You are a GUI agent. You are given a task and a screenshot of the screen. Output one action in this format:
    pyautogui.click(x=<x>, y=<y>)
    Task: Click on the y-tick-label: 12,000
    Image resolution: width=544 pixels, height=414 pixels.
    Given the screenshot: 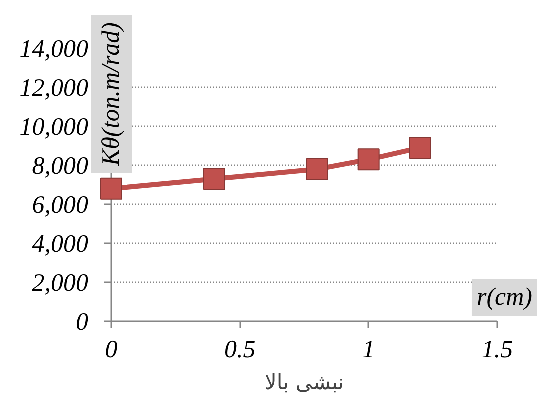 What is the action you would take?
    pyautogui.click(x=54, y=88)
    